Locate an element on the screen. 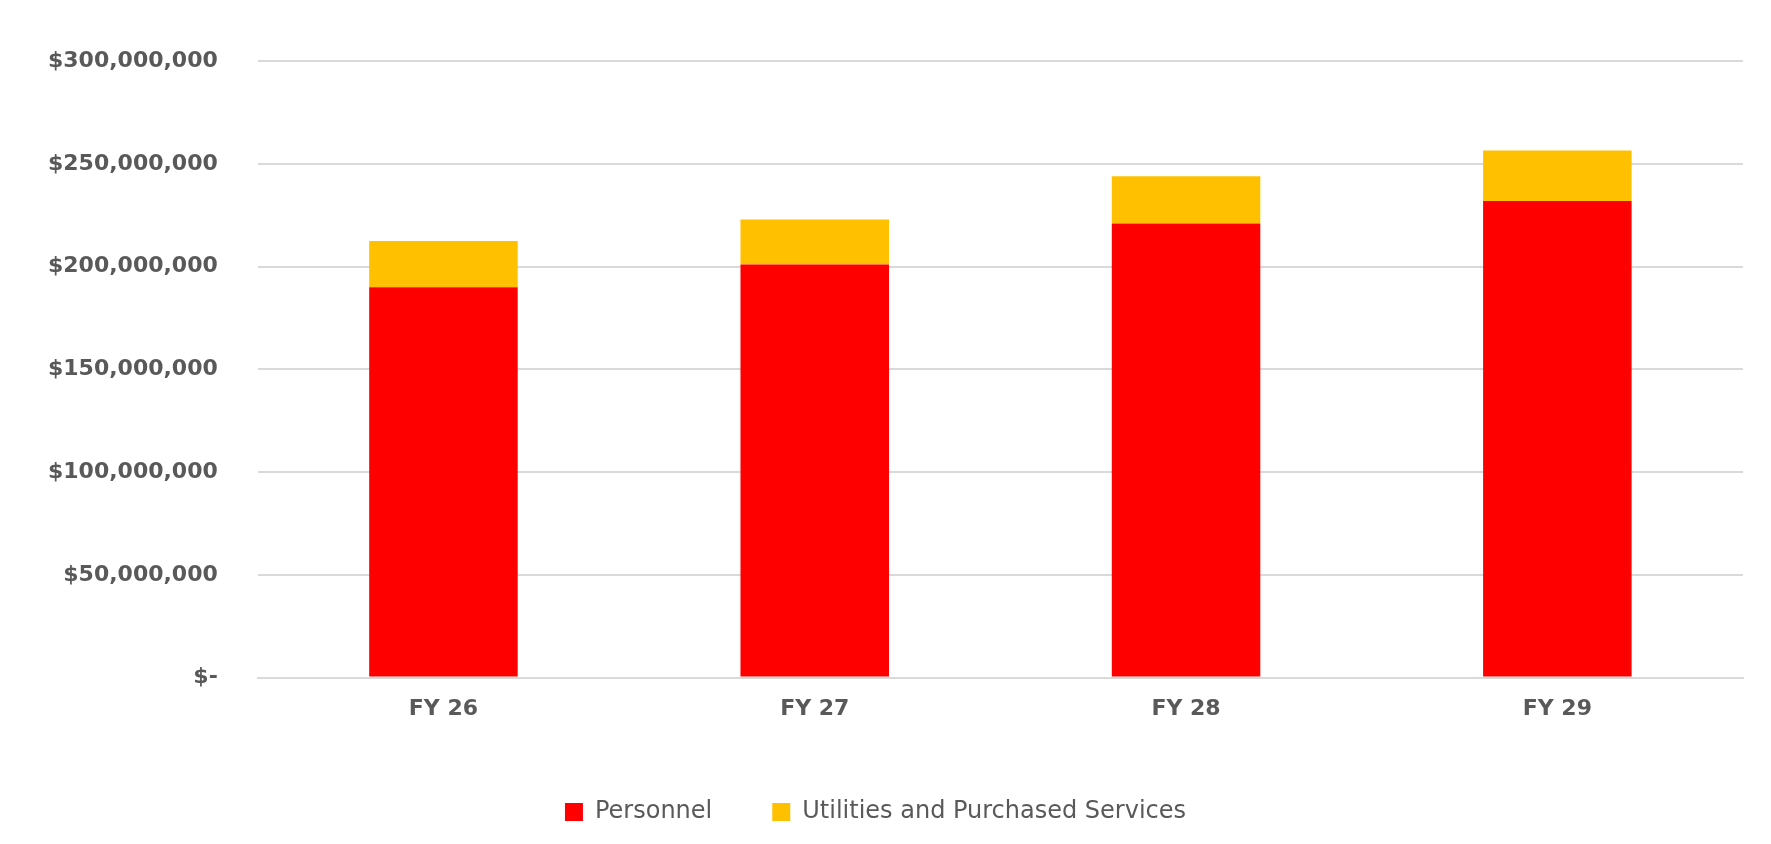 This screenshot has height=844, width=1771. y-tick-label: $- is located at coordinates (205, 676).